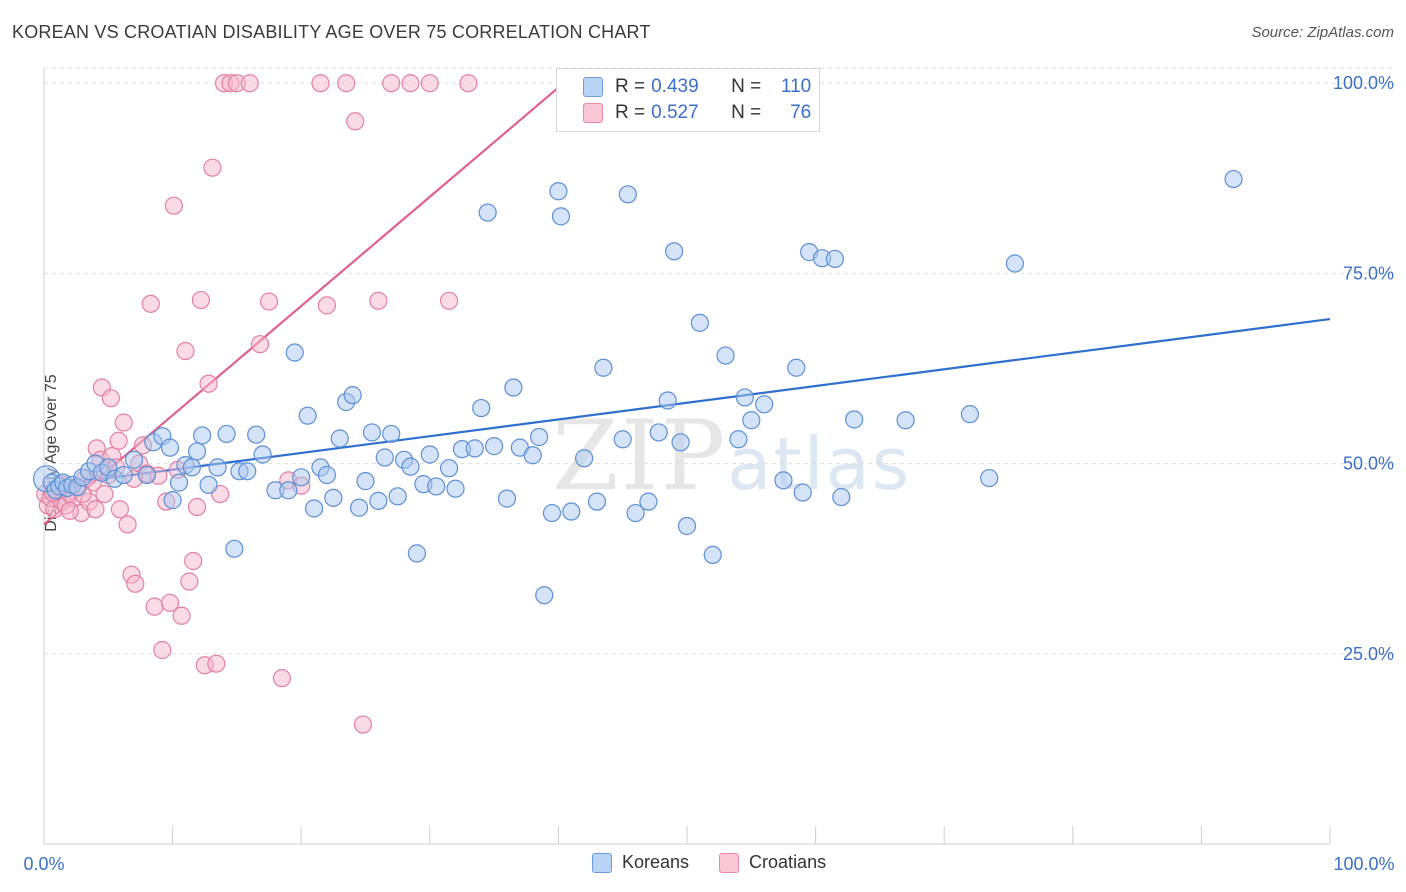 The image size is (1406, 892). I want to click on y-tick-label: 100.0%, so click(1363, 83).